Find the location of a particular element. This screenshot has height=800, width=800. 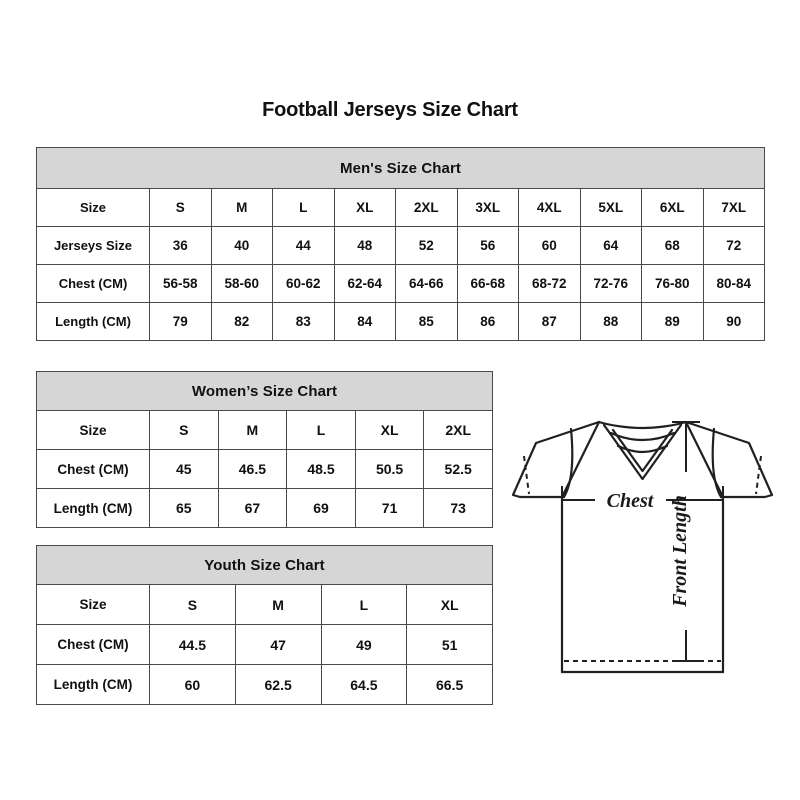

table-row: Chest (CM) 44.5 47 49 51 is located at coordinates (265, 644).